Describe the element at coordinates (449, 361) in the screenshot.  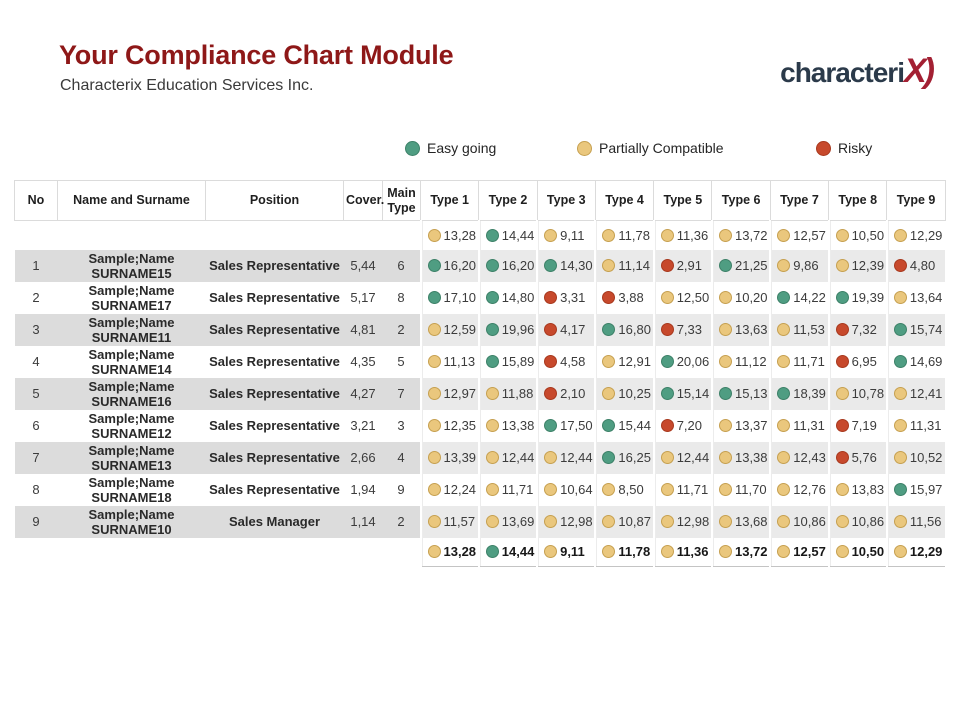
I see `type-score-cell: 11,13` at that location.